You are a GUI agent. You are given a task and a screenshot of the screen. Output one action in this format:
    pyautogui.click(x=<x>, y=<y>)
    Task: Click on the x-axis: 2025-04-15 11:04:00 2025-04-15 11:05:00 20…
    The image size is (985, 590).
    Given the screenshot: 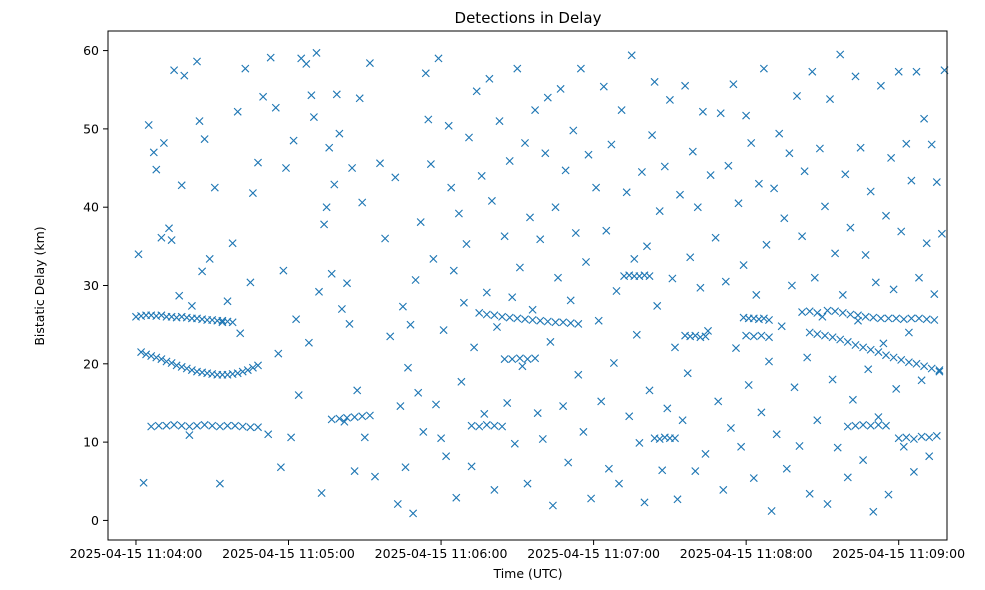 What is the action you would take?
    pyautogui.click(x=517, y=550)
    